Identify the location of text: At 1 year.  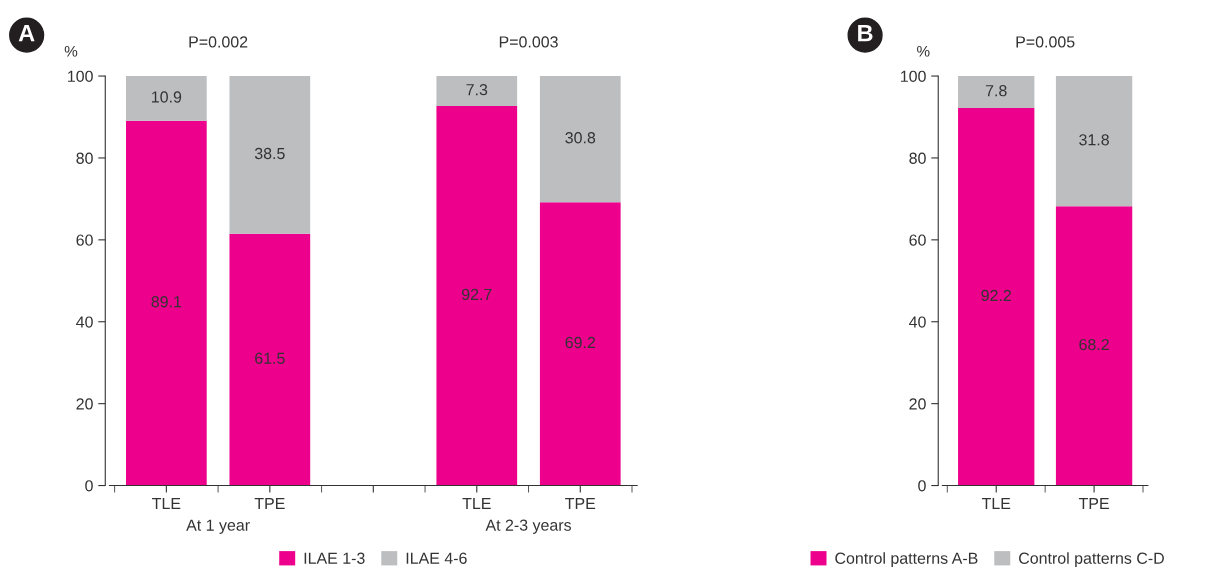
(218, 526).